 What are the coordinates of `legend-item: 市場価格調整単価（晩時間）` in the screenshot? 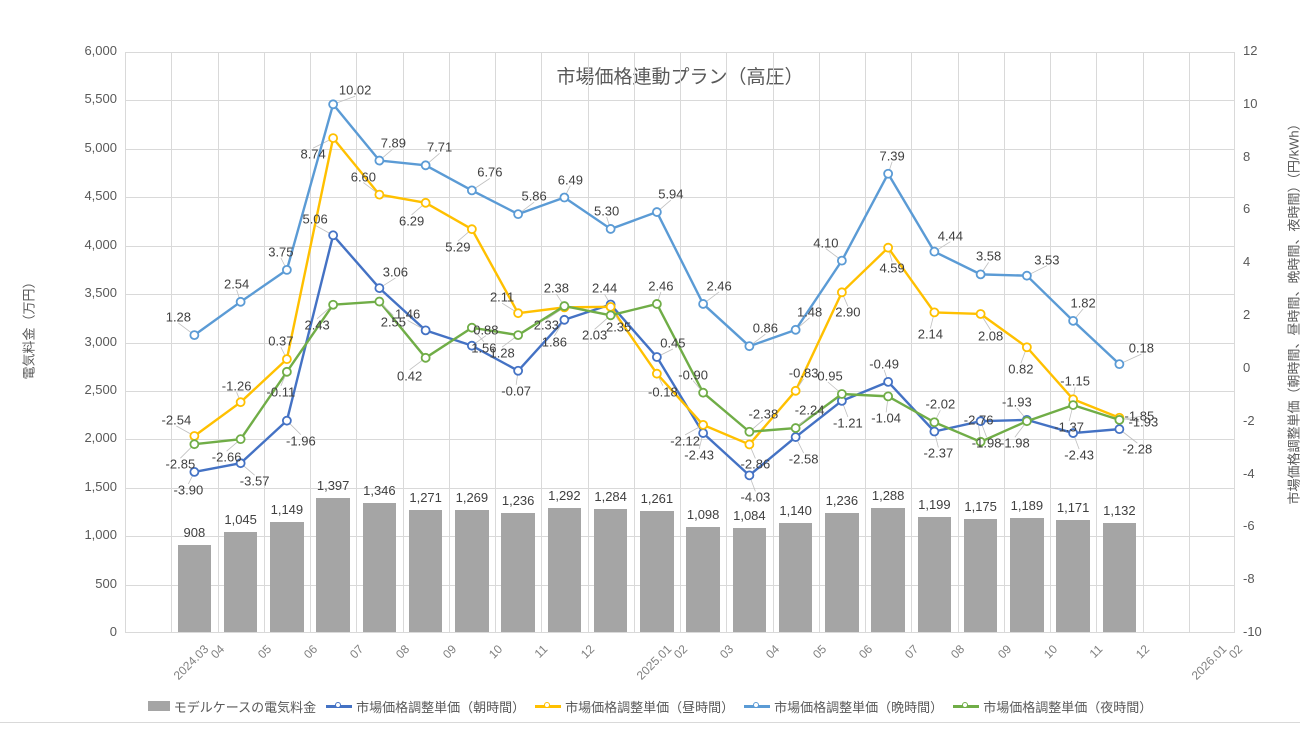 It's located at (843, 706).